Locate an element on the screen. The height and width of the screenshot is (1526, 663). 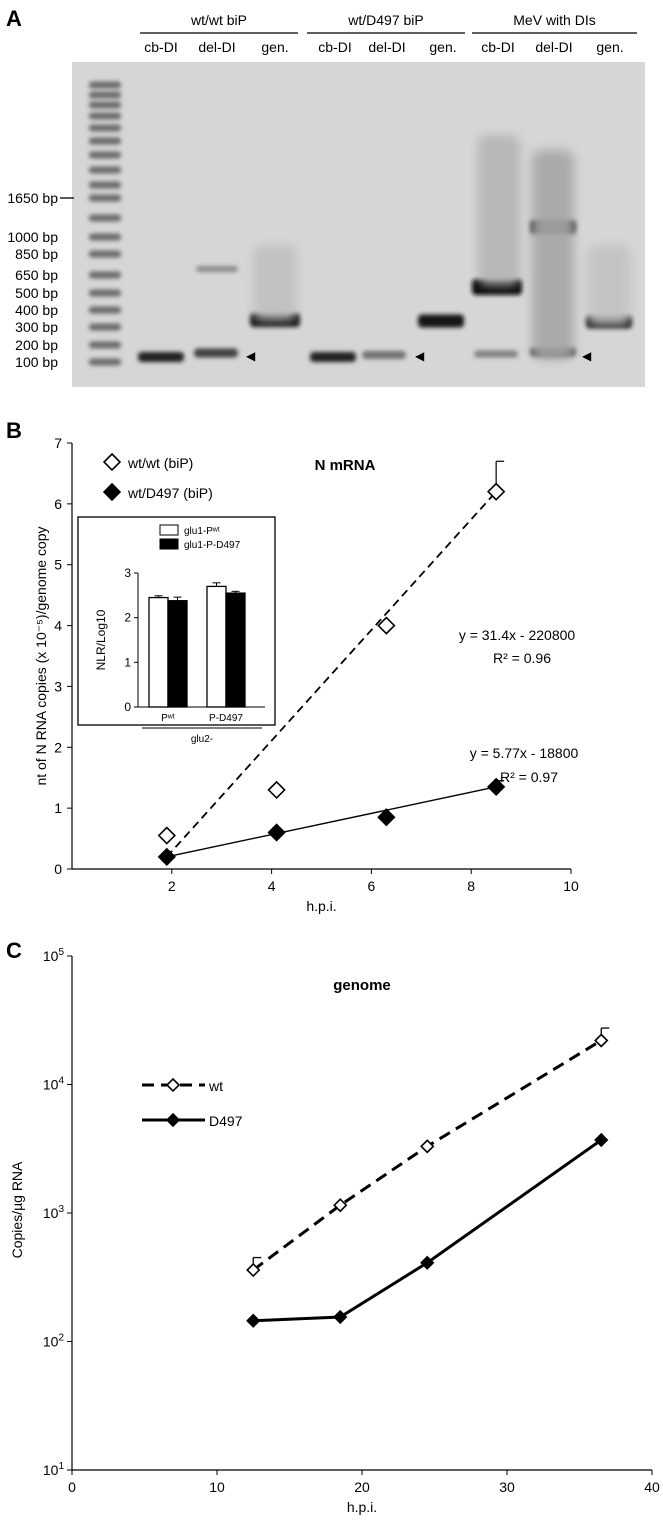
panel-letter-c: C is located at coordinates (14, 950).